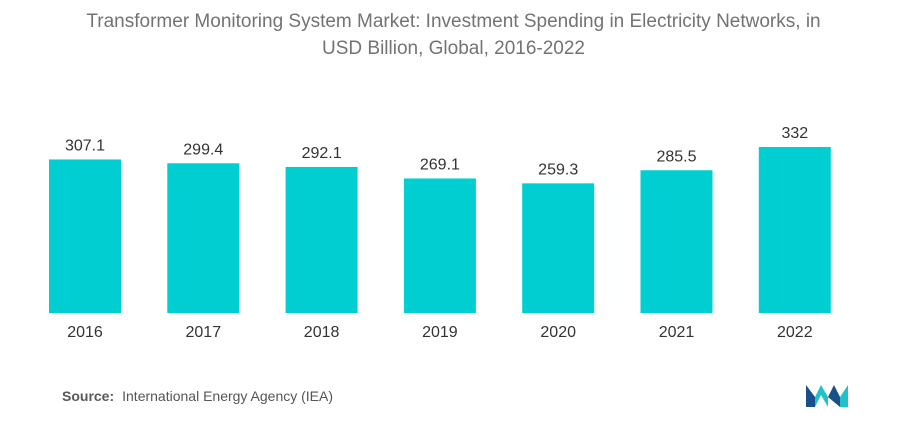  Describe the element at coordinates (228, 396) in the screenshot. I see `source-text: International Energy Agency (IEA)` at that location.